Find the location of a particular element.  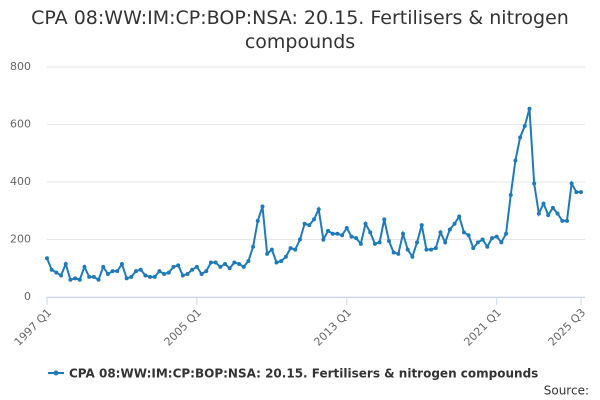

x-tick-label: 1997 Q1 is located at coordinates (33, 327).